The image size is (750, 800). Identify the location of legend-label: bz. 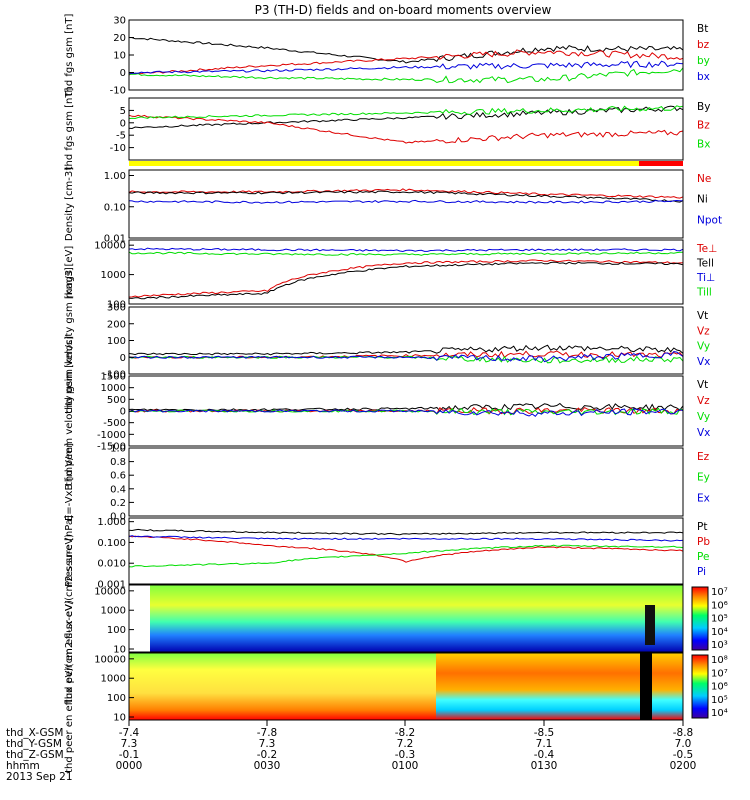
(703, 45).